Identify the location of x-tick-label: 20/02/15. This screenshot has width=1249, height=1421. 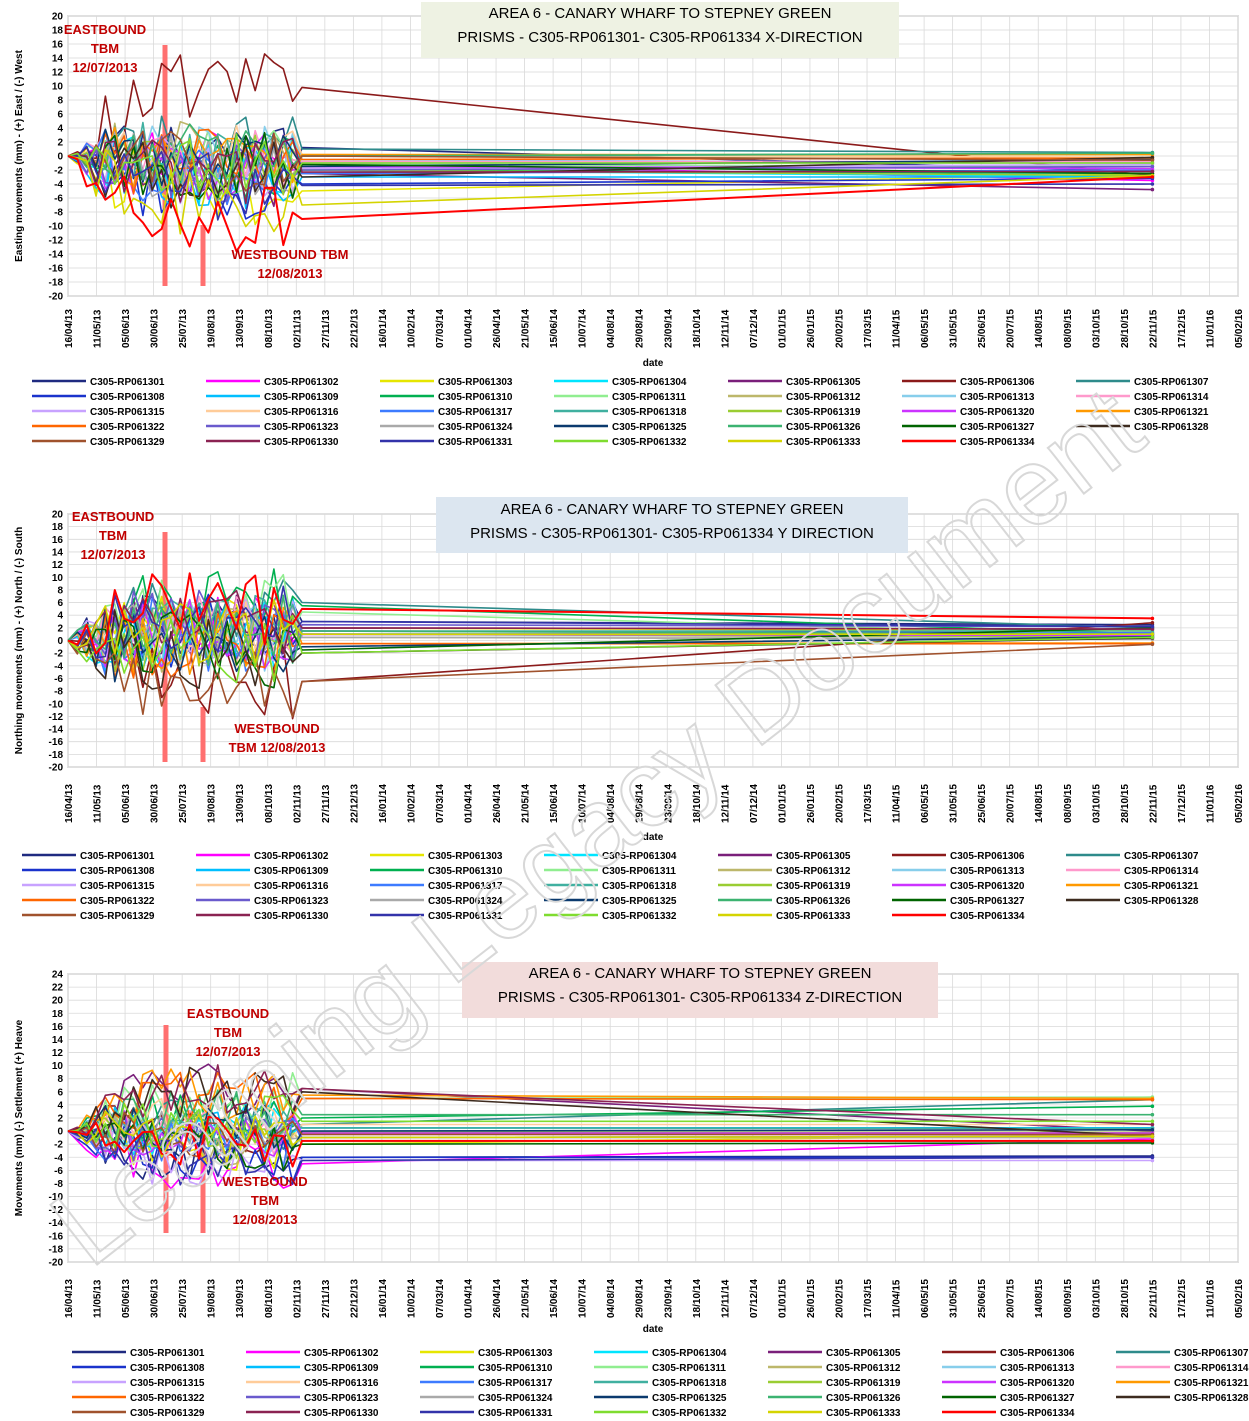
(839, 1298).